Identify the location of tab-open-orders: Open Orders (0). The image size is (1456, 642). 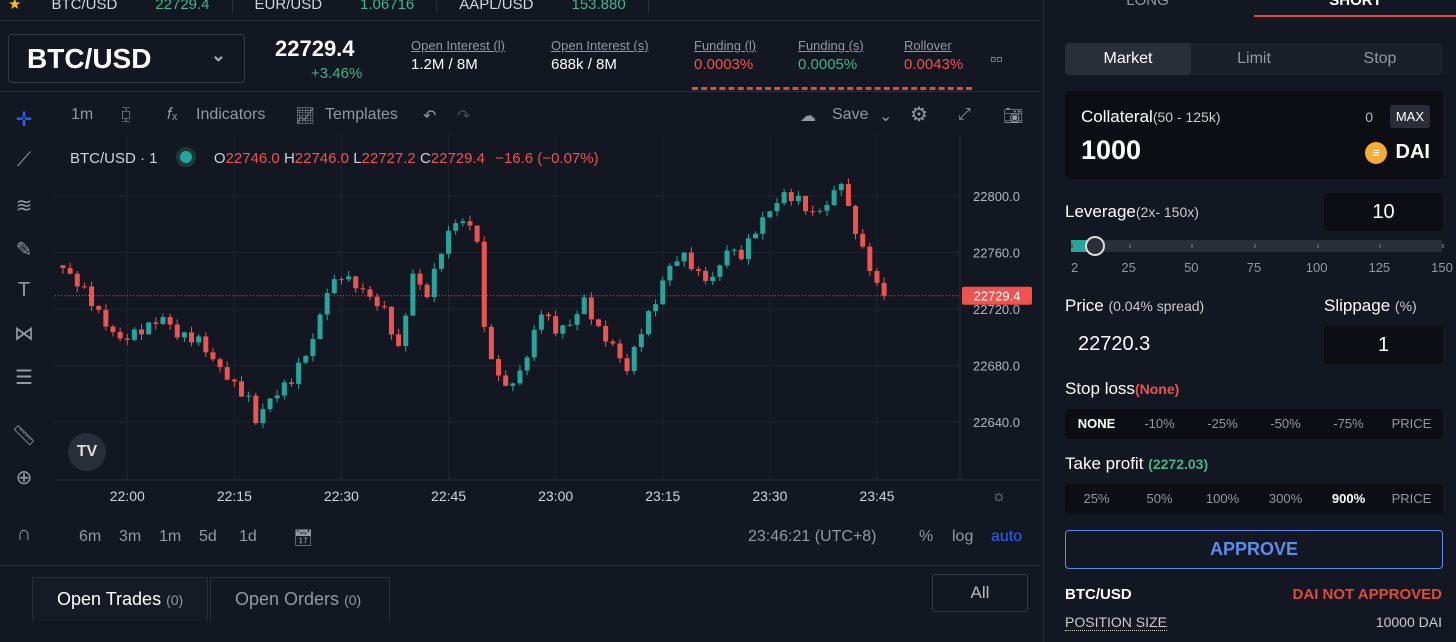
(300, 599).